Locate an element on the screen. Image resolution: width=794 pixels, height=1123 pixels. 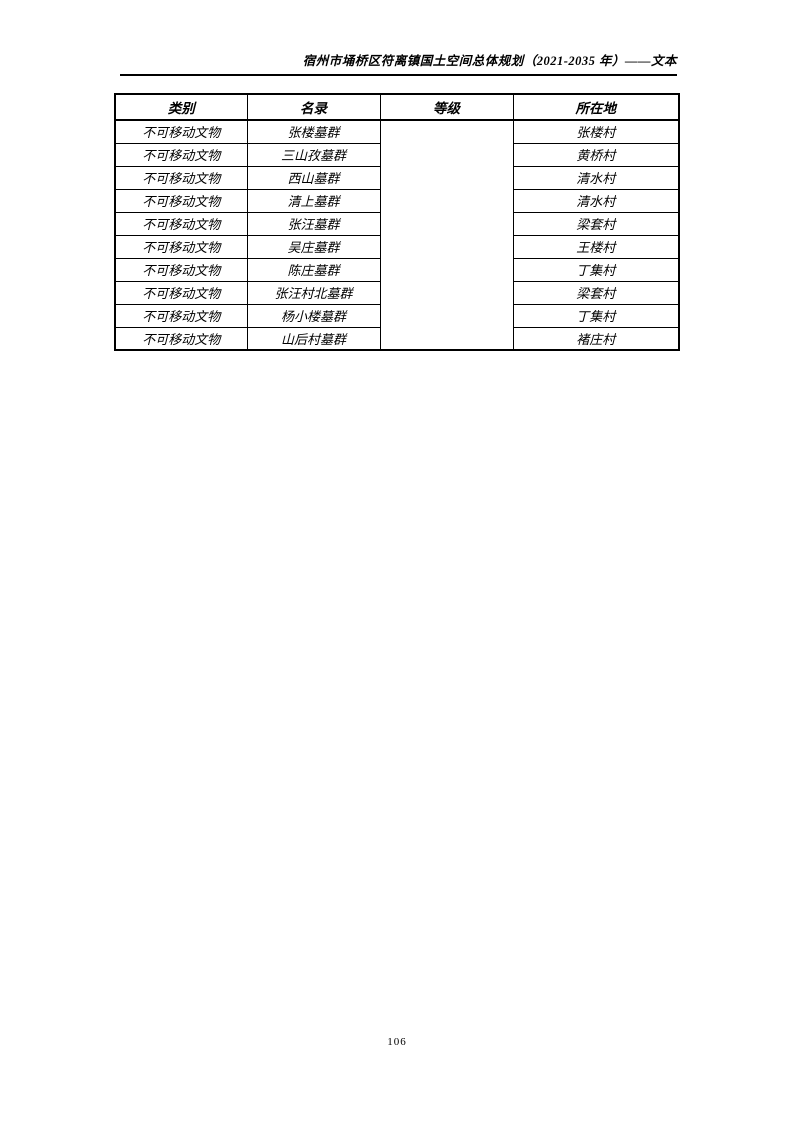
table-row: 不可移动文物 陈庄墓群 丁集村 is located at coordinates (397, 269).